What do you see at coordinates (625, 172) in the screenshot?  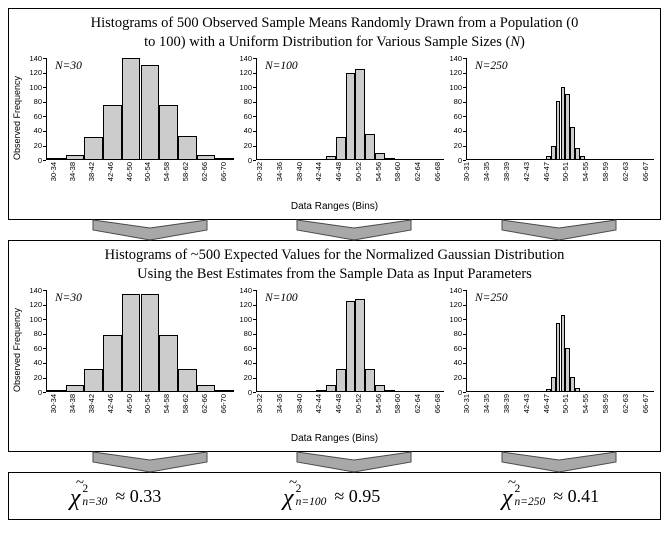 I see `x-tick-label: 62-63` at bounding box center [625, 172].